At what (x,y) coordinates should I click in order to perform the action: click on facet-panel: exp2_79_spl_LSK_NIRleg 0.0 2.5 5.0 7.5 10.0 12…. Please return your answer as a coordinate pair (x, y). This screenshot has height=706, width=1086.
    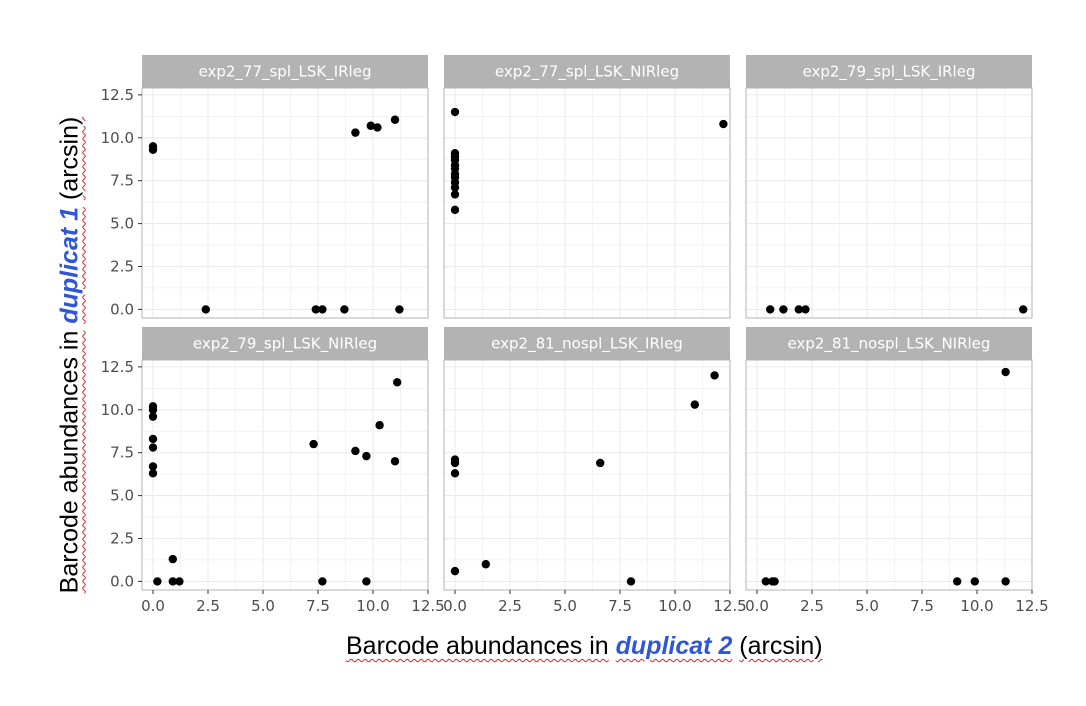
    Looking at the image, I should click on (273, 471).